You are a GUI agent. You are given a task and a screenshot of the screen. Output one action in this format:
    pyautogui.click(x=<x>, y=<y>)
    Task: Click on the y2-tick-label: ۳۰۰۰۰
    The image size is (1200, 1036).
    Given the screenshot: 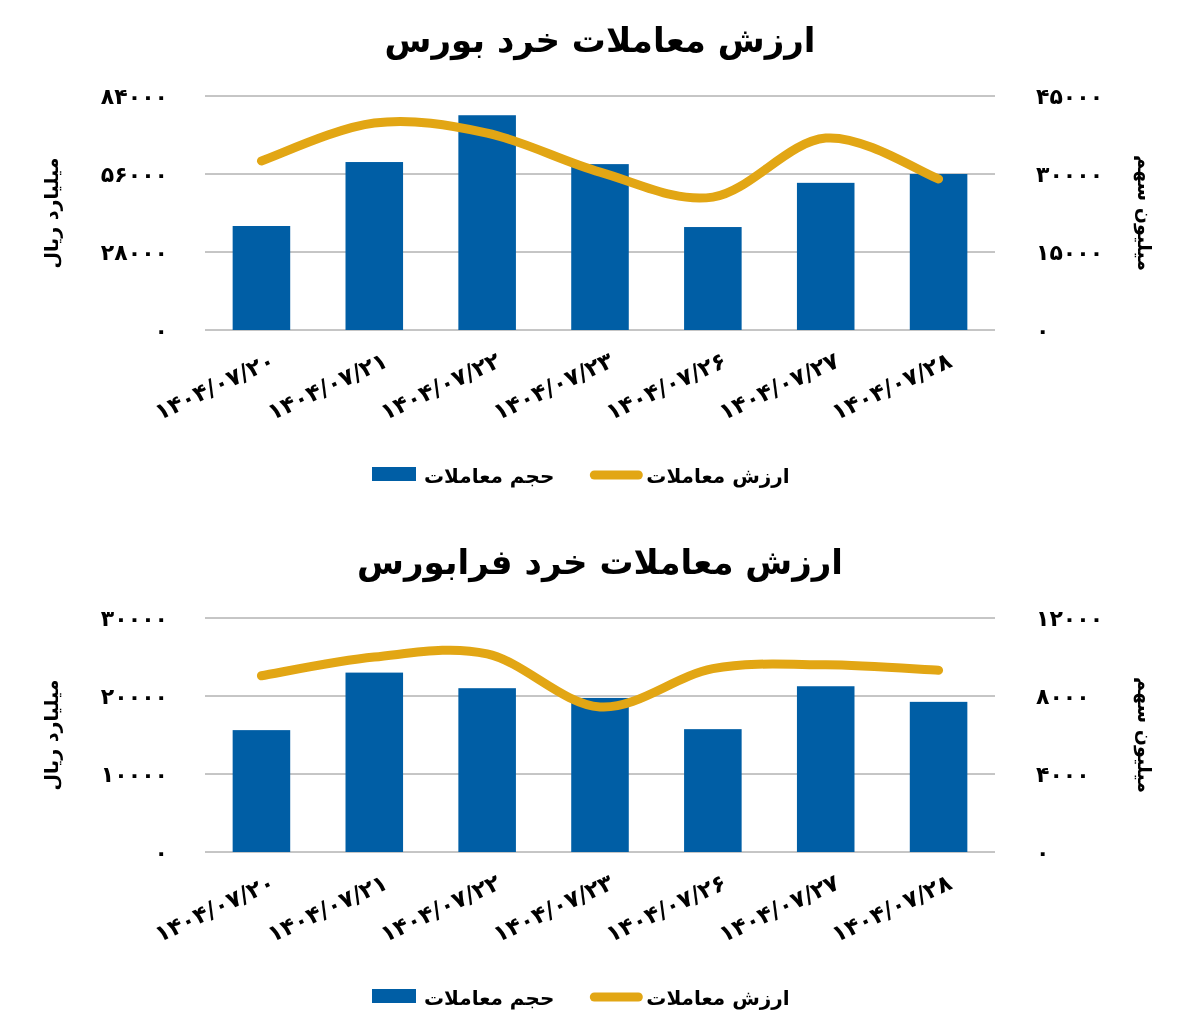 What is the action you would take?
    pyautogui.click(x=1070, y=174)
    